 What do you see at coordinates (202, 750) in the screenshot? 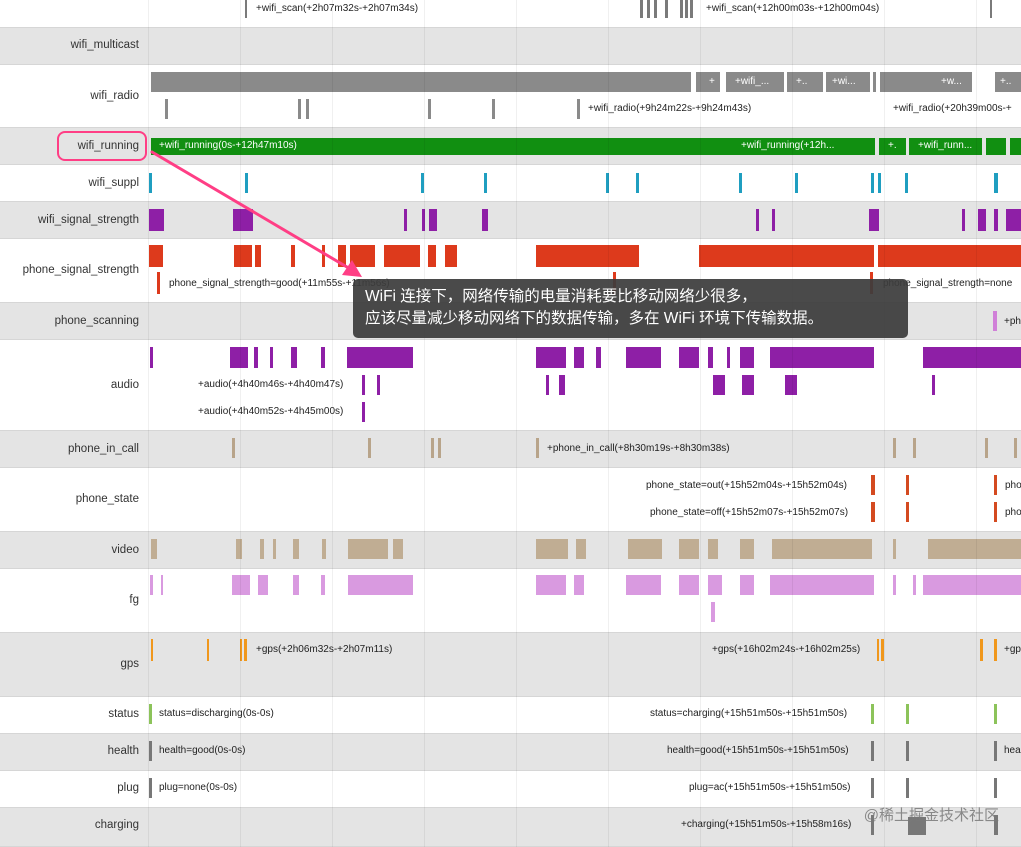
I see `event-label: health=good(0s-0s)` at bounding box center [202, 750].